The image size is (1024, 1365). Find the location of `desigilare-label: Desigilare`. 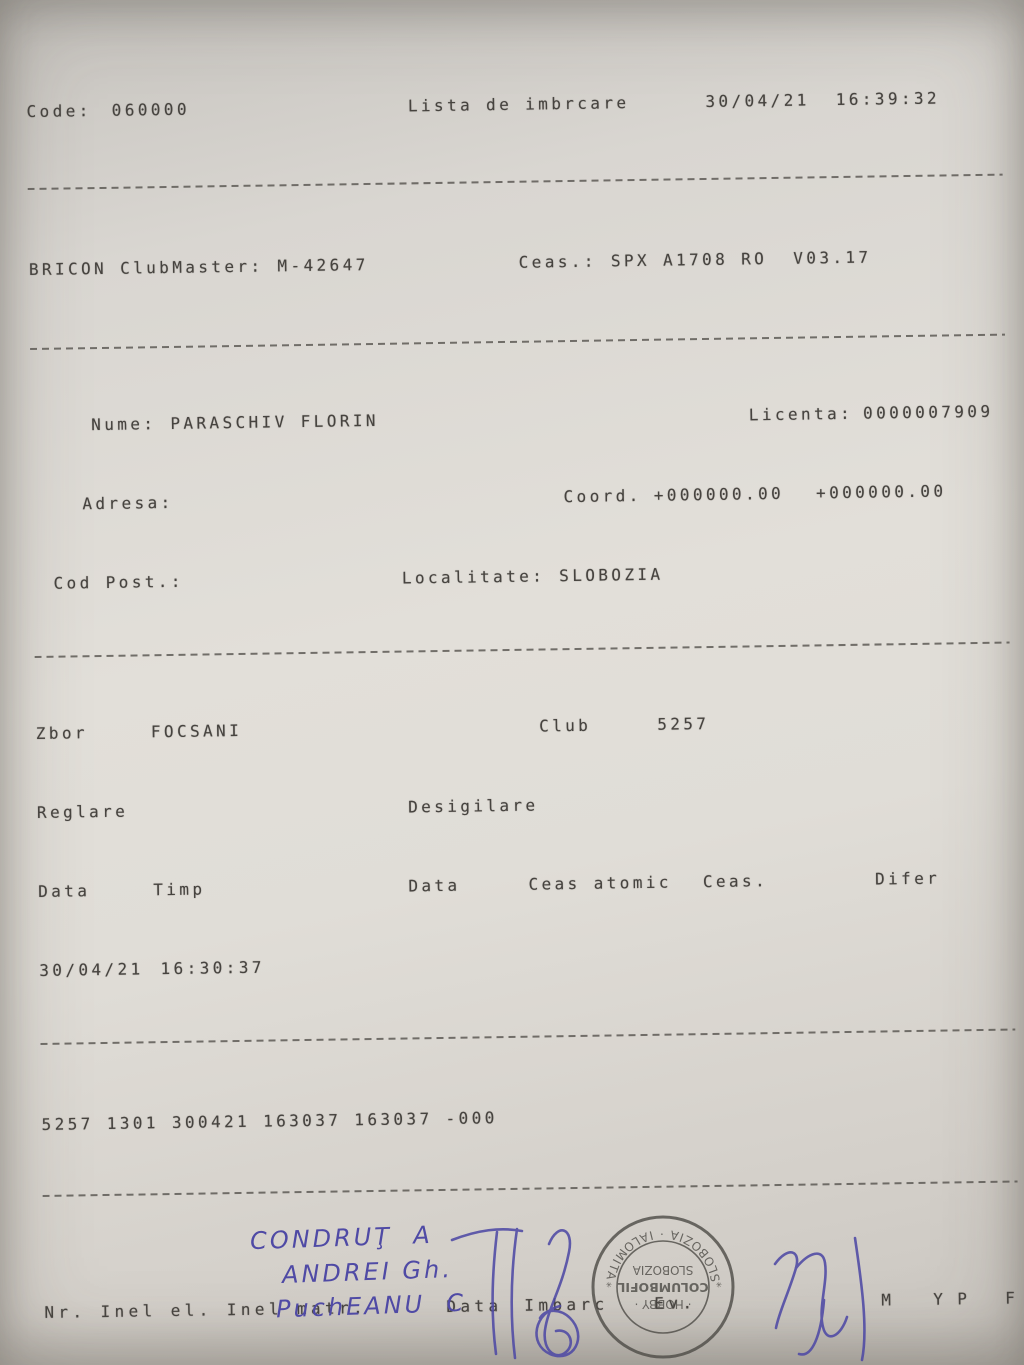

desigilare-label: Desigilare is located at coordinates (473, 806).